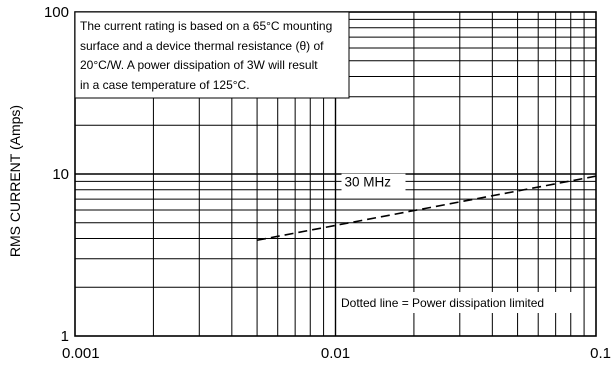 This screenshot has width=613, height=365. What do you see at coordinates (60, 174) in the screenshot?
I see `y-tick-label: 10` at bounding box center [60, 174].